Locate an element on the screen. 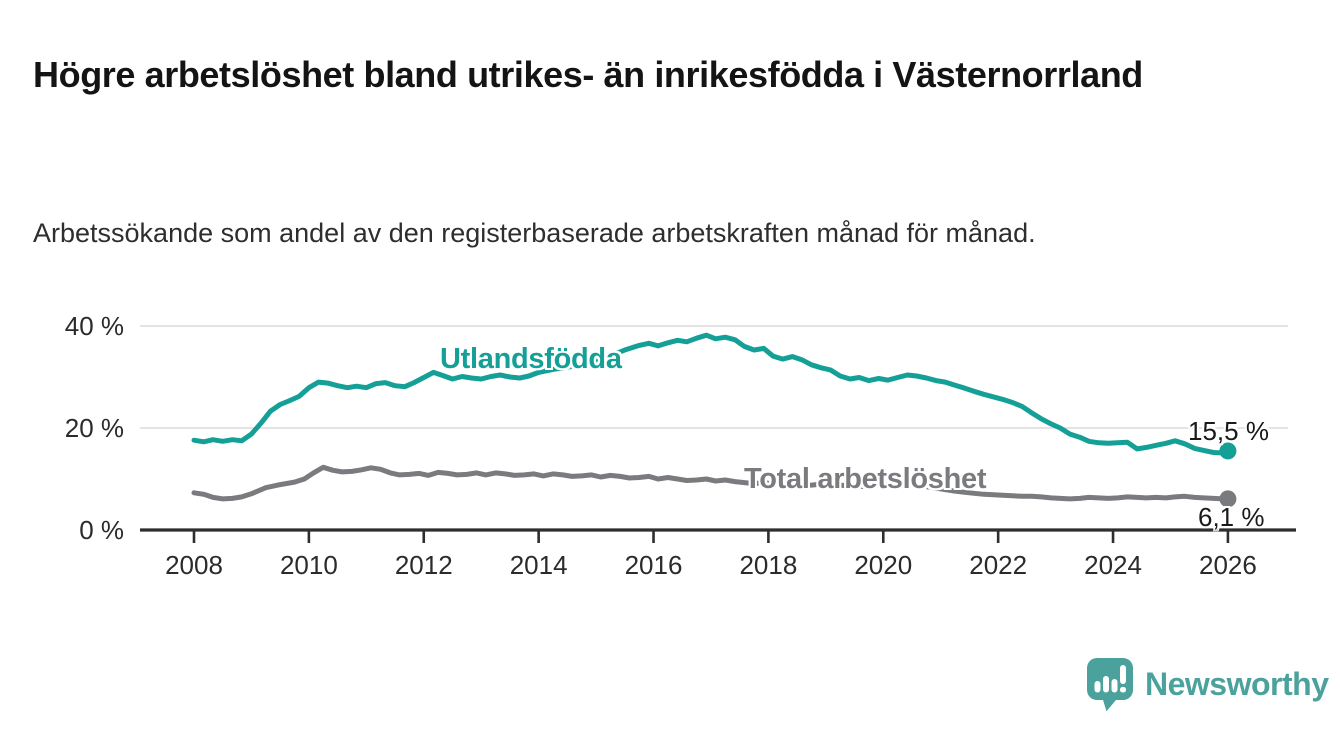 The image size is (1340, 734). y-tick-label: 20 % is located at coordinates (94, 428).